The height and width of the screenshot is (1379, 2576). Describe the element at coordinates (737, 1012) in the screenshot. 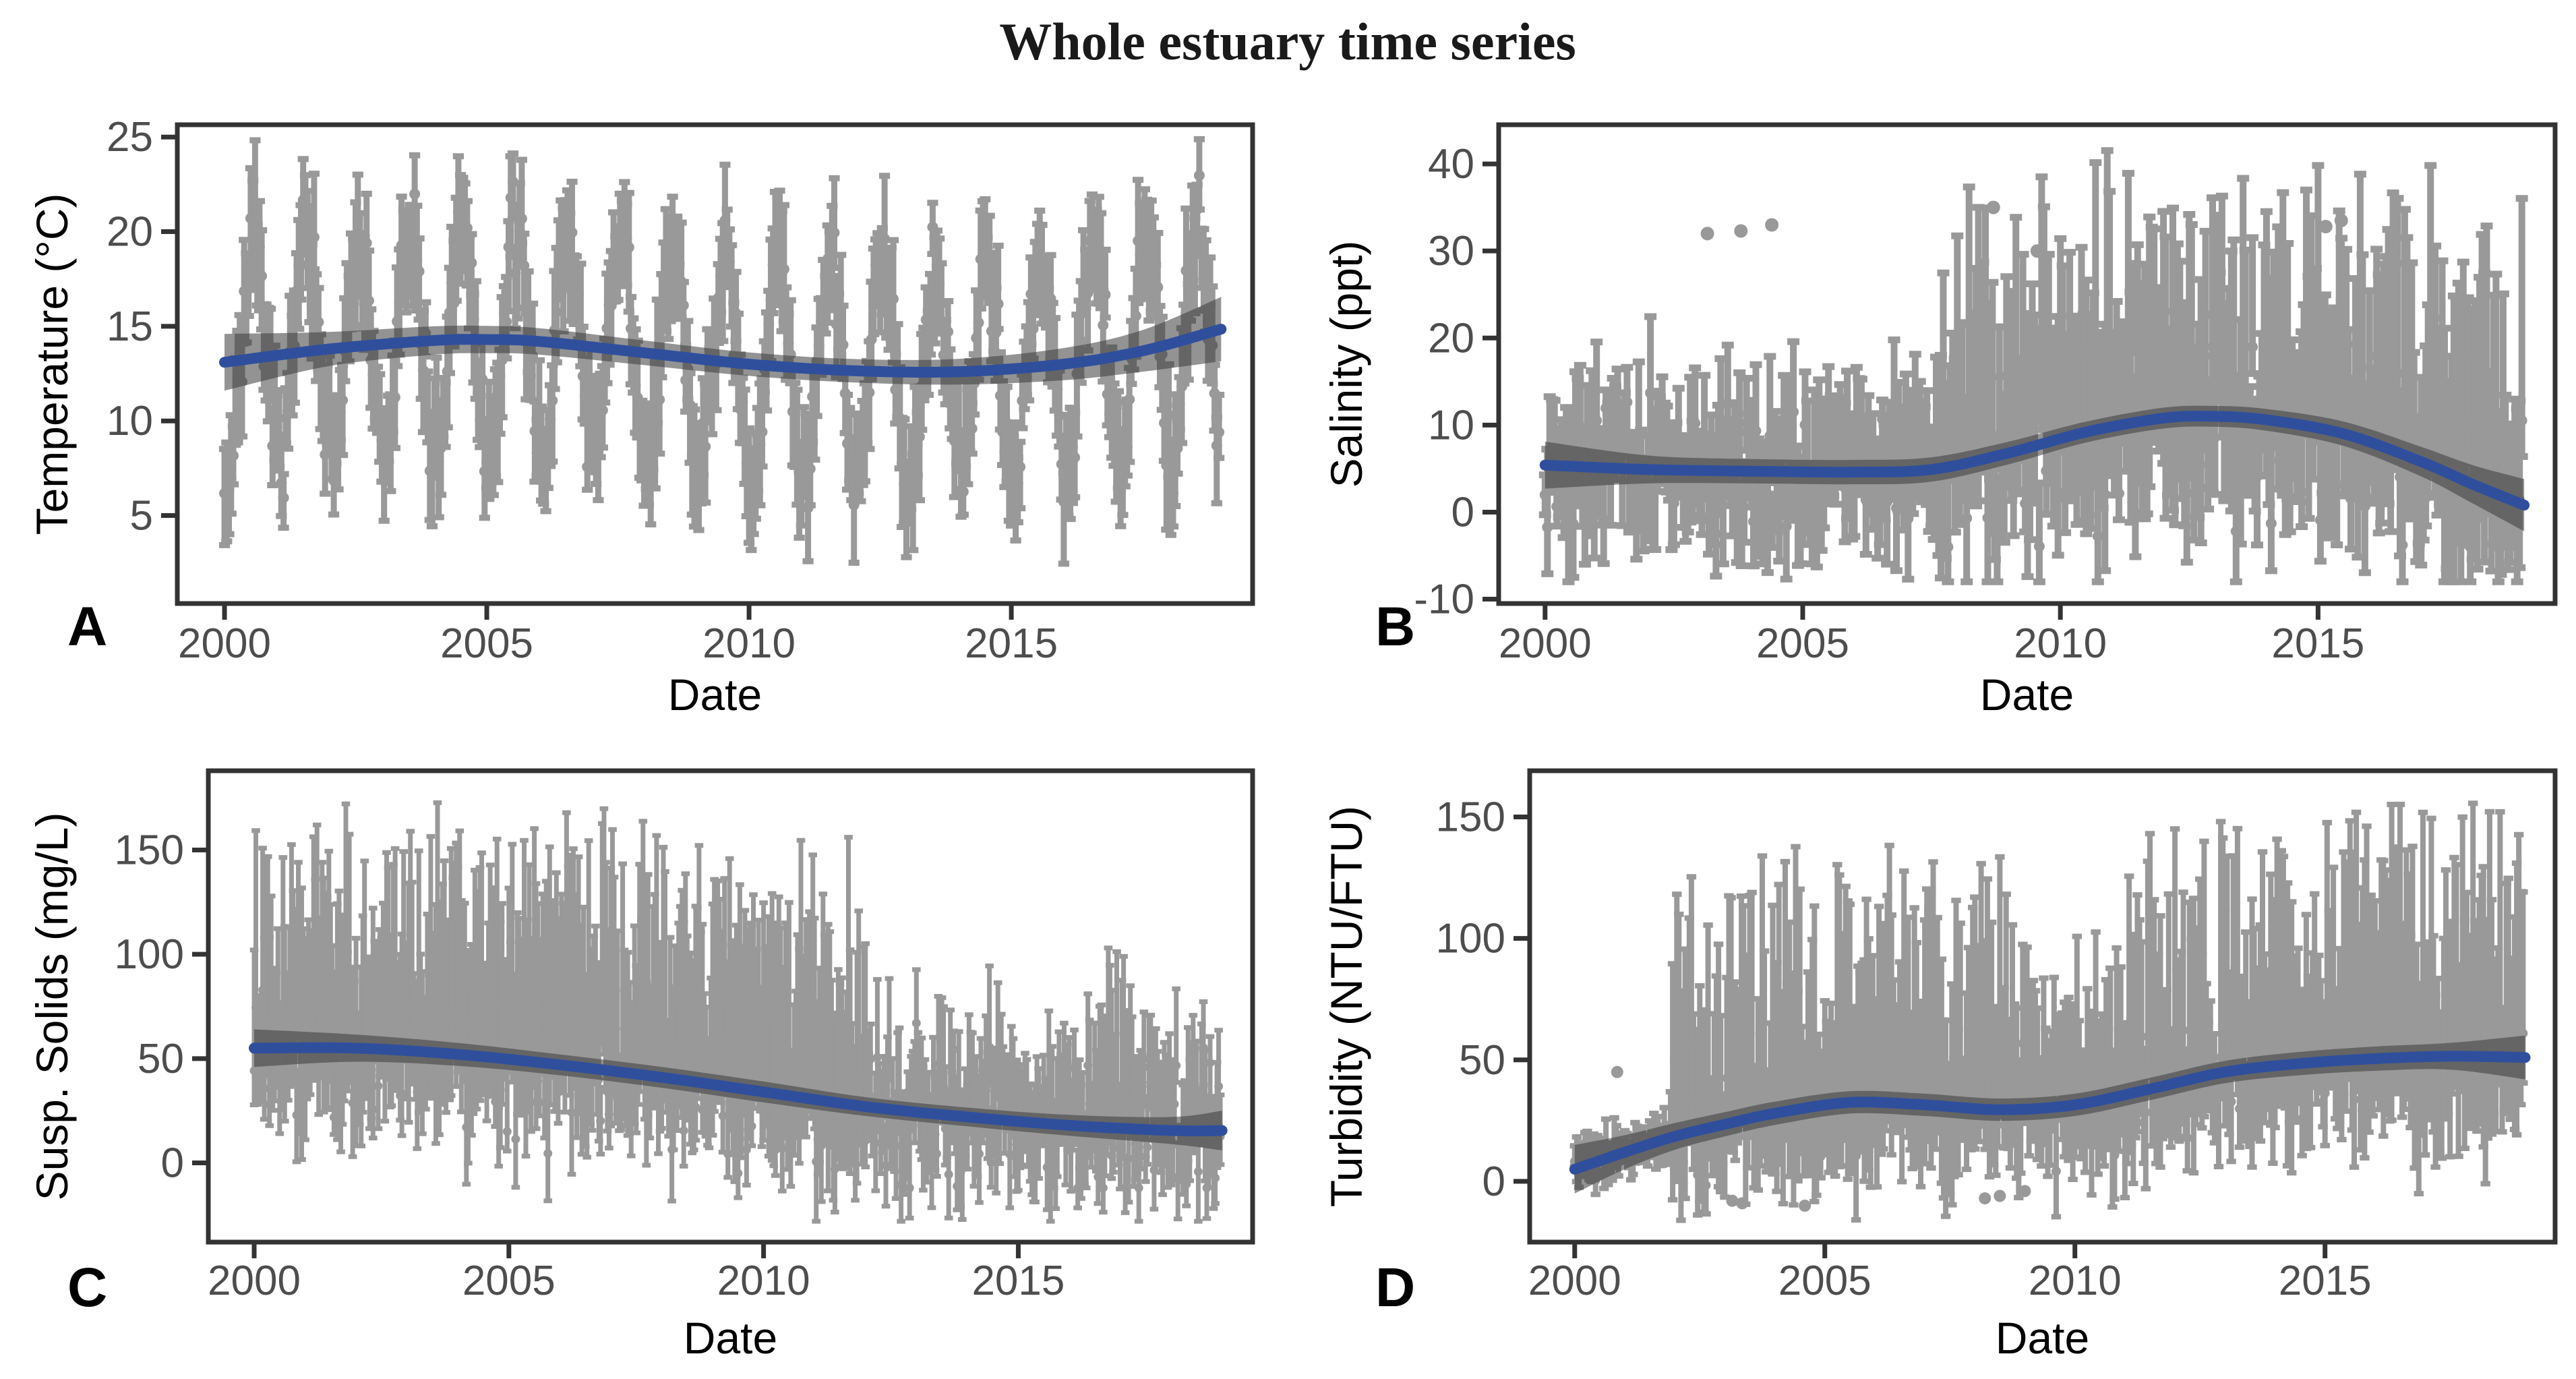

I see `scatter-layer` at that location.